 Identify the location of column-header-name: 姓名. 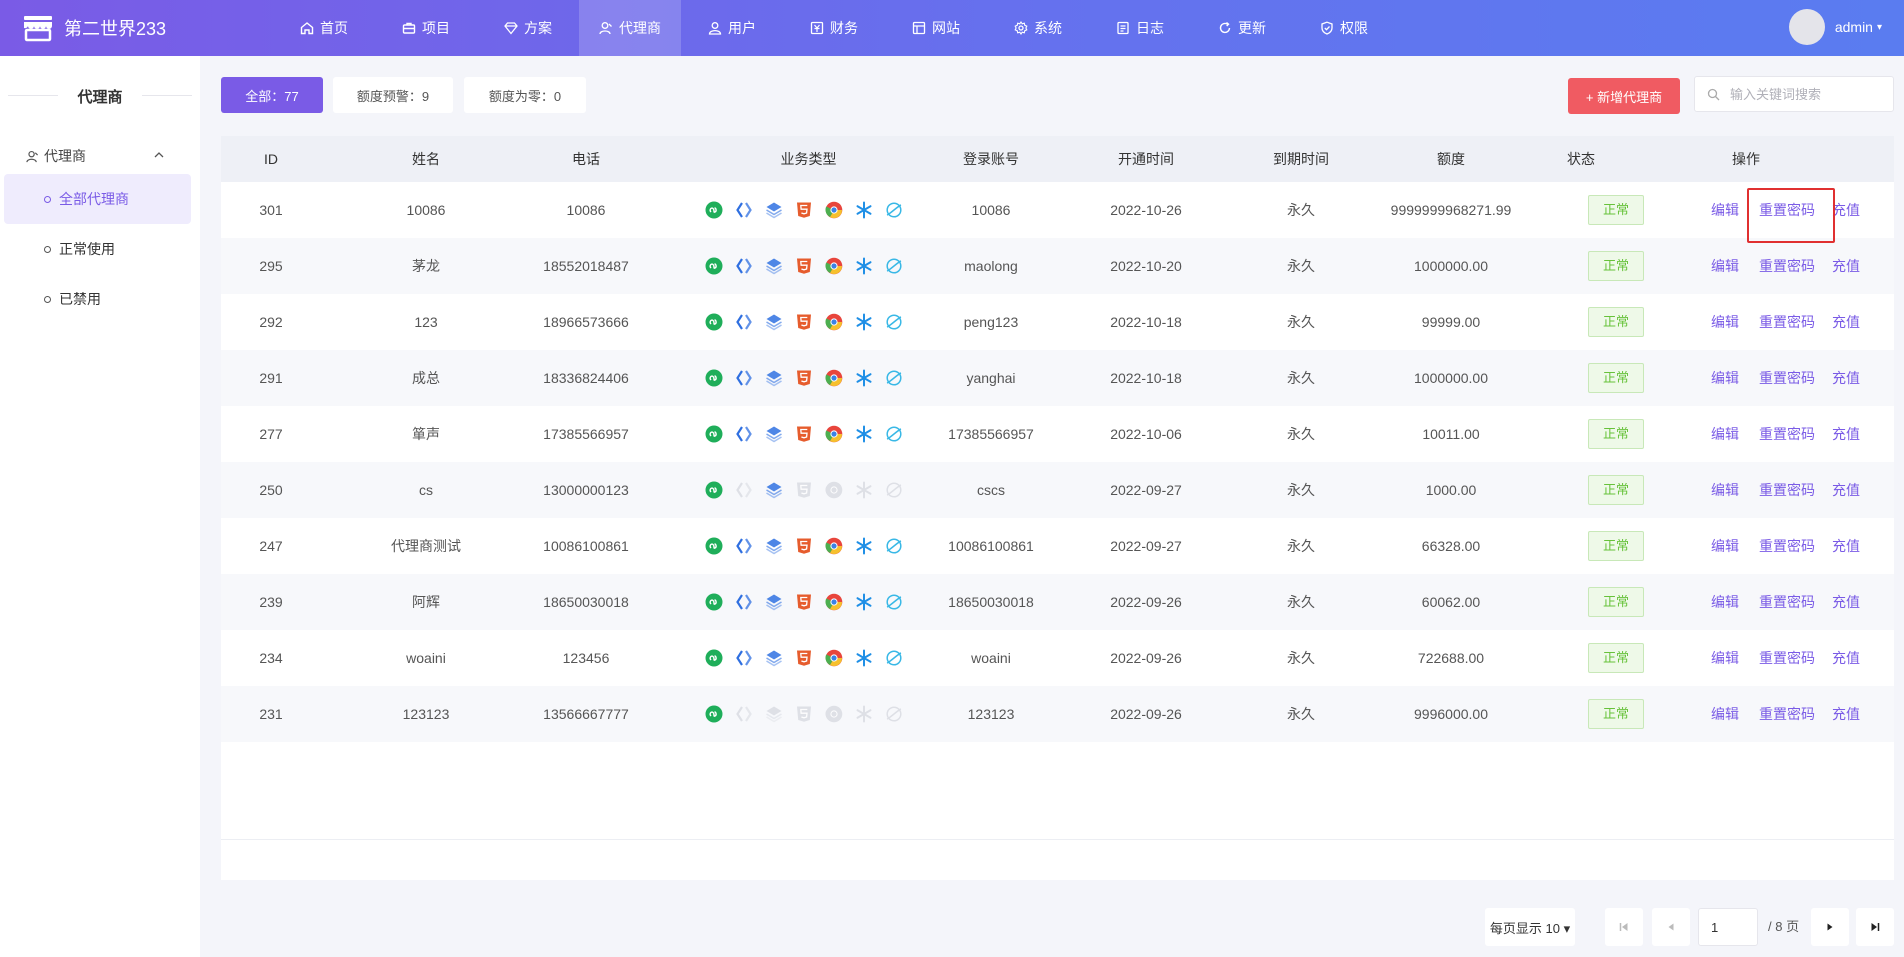
(426, 159).